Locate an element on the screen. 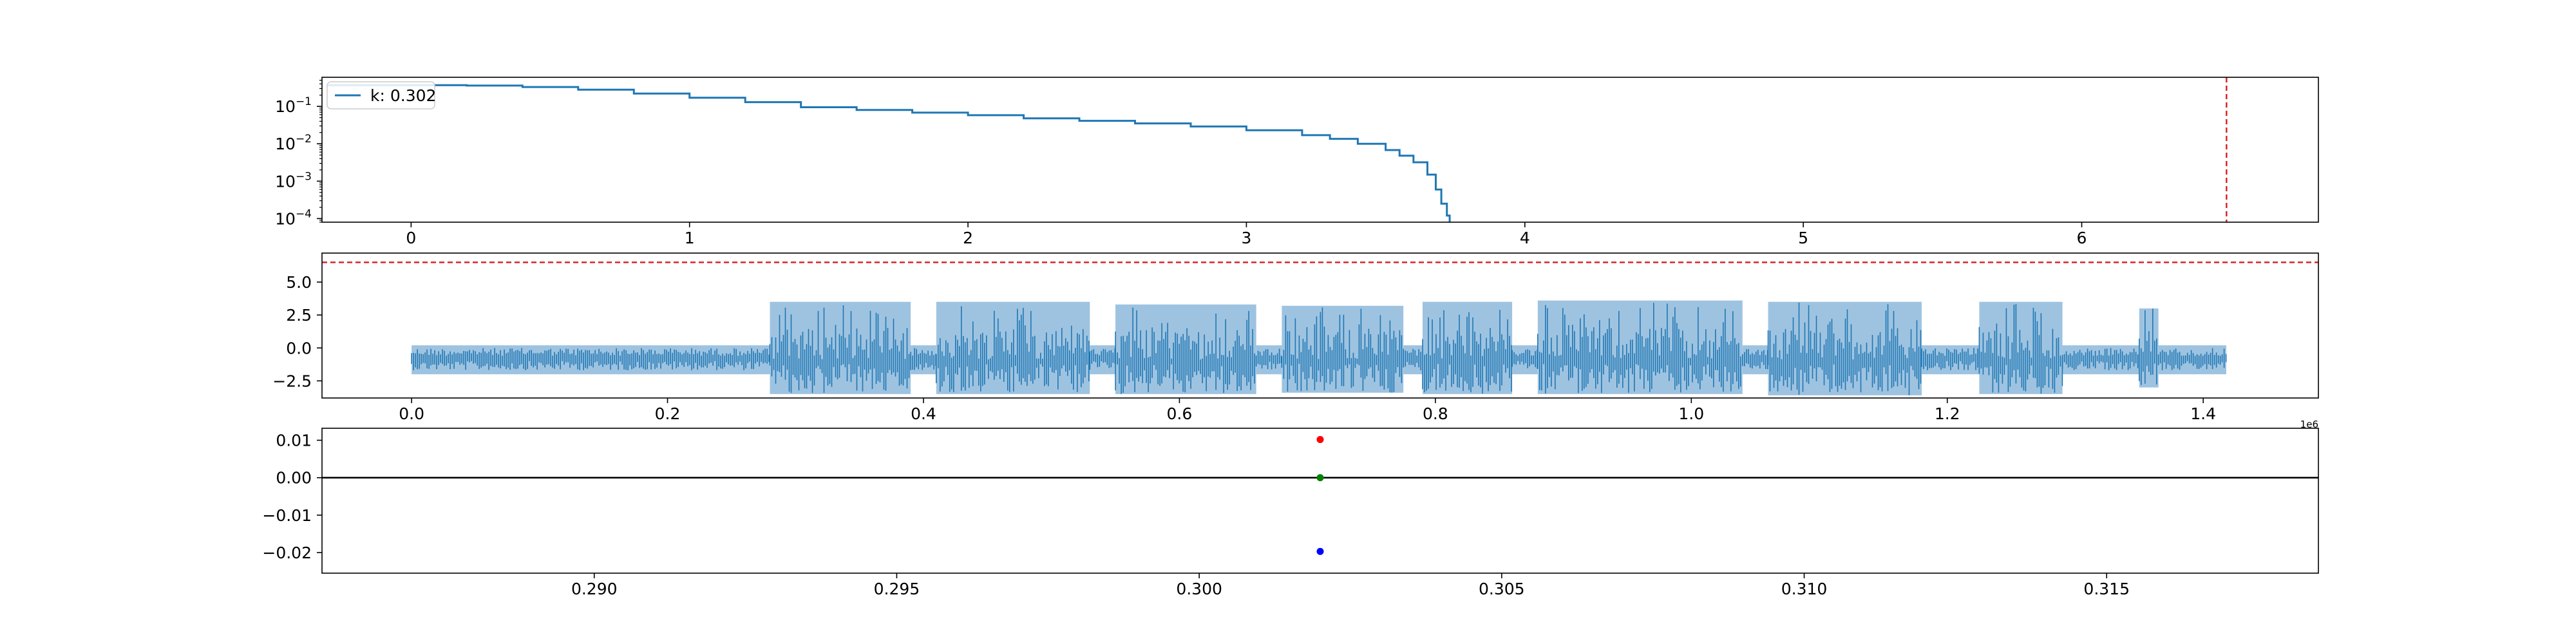 The image size is (2576, 644). y-tick-label: 0.0 is located at coordinates (299, 348).